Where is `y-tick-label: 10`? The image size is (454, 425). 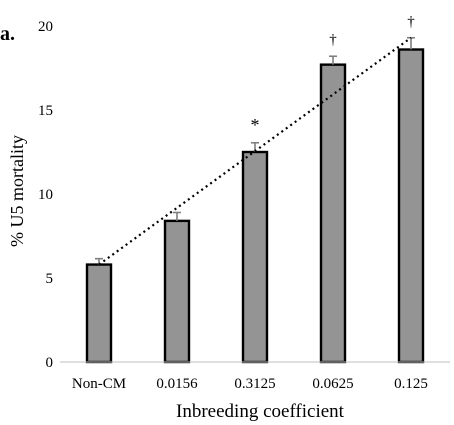
y-tick-label: 10 is located at coordinates (45, 195).